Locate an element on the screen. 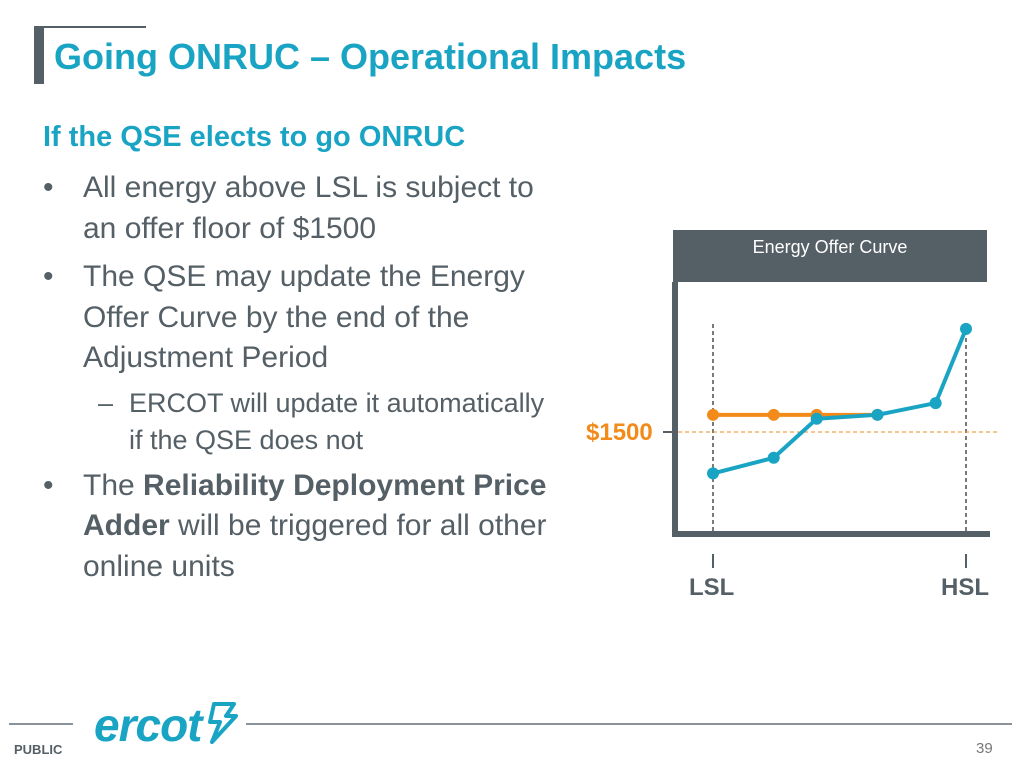 The image size is (1024, 768). dash-marker: – is located at coordinates (106, 402).